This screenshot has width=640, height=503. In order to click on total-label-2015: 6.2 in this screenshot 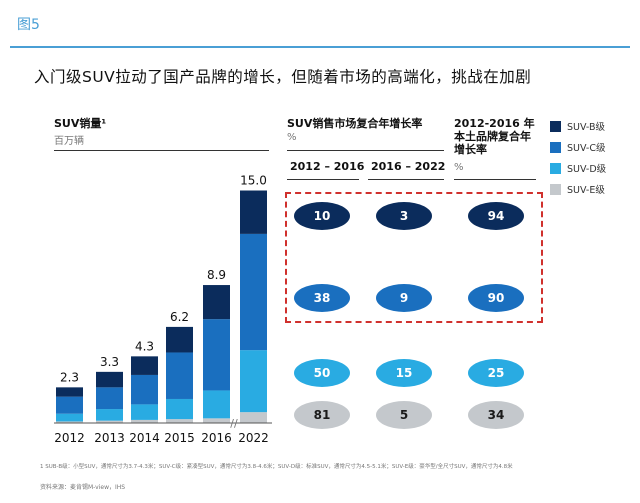, I will do `click(179, 317)`.